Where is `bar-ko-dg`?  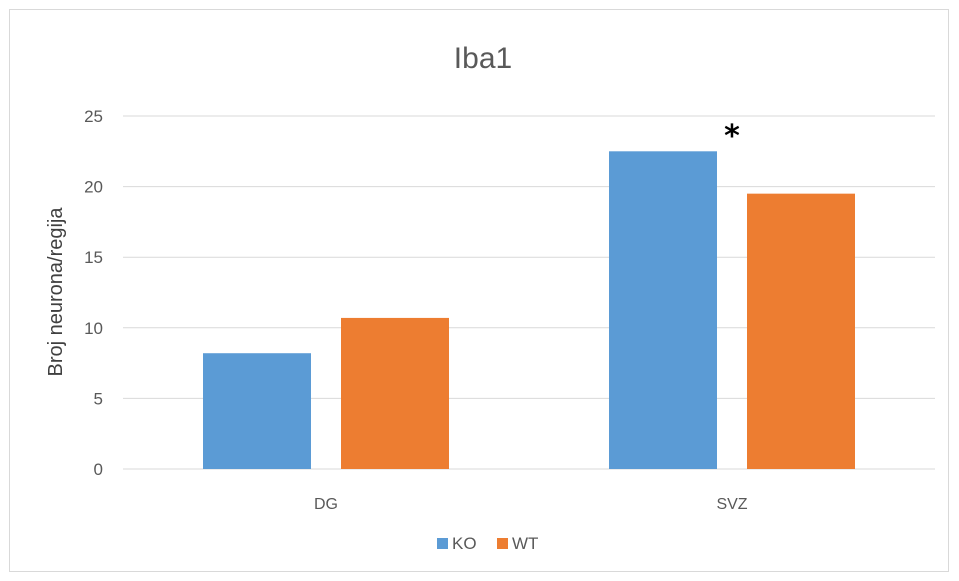 bar-ko-dg is located at coordinates (257, 411).